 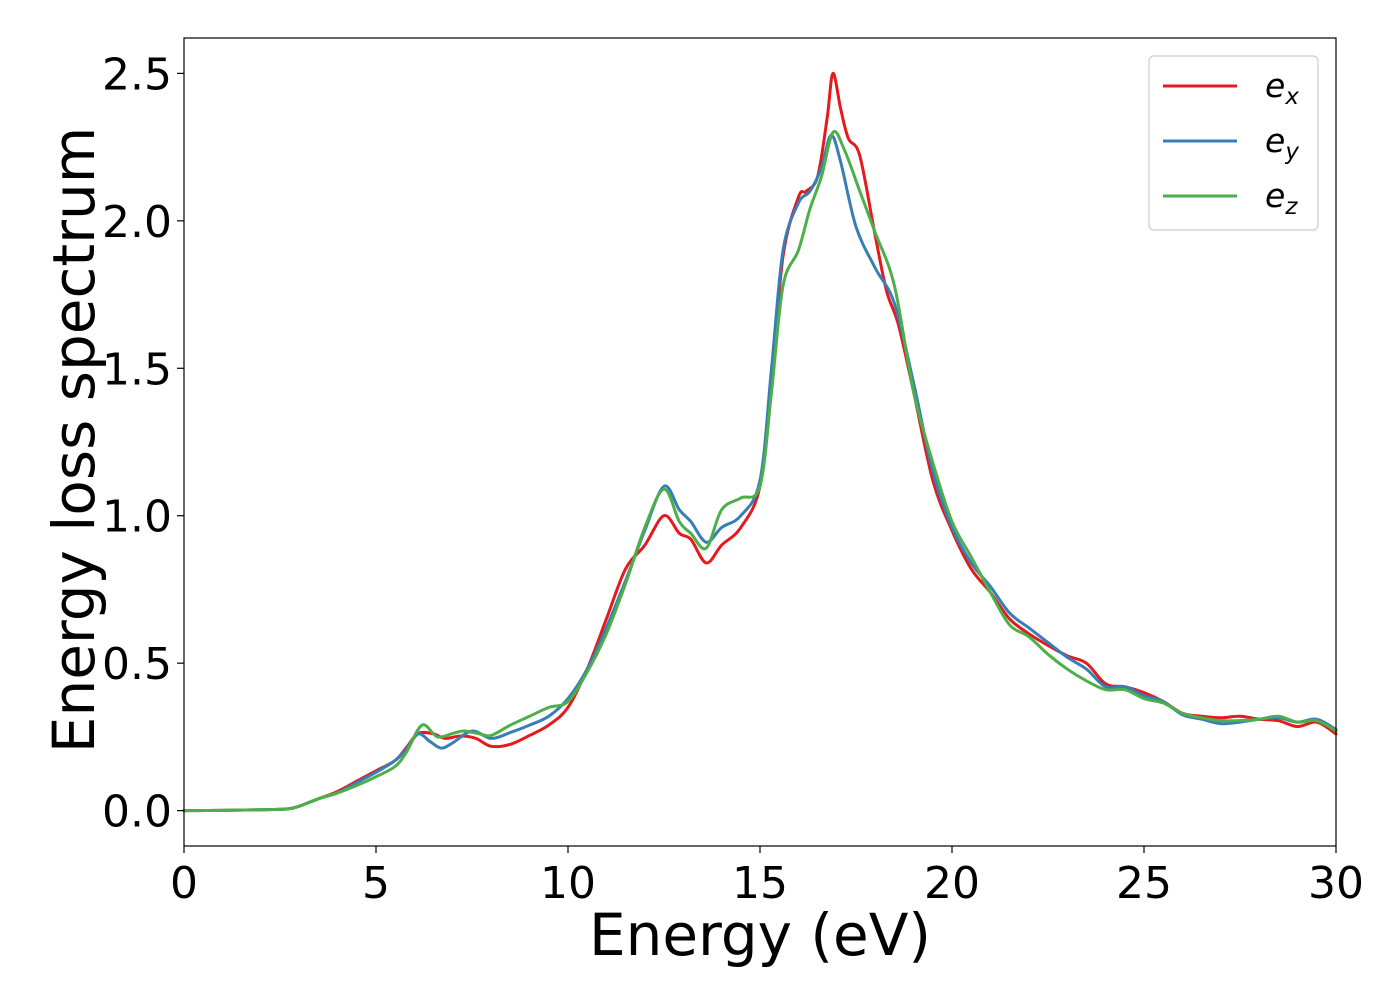 I want to click on x-axis-ticks: 0 5 10 15 20 25 30, so click(x=767, y=877).